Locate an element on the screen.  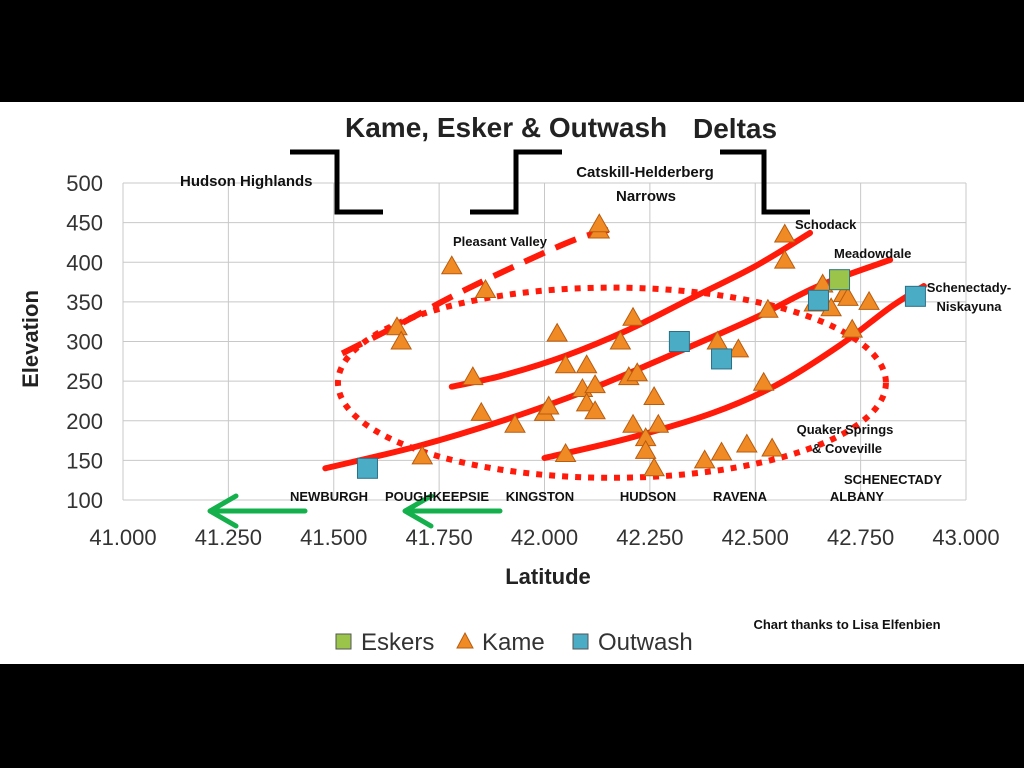
label-poughkeepsie: POUGHKEEPSIE is located at coordinates (437, 496).